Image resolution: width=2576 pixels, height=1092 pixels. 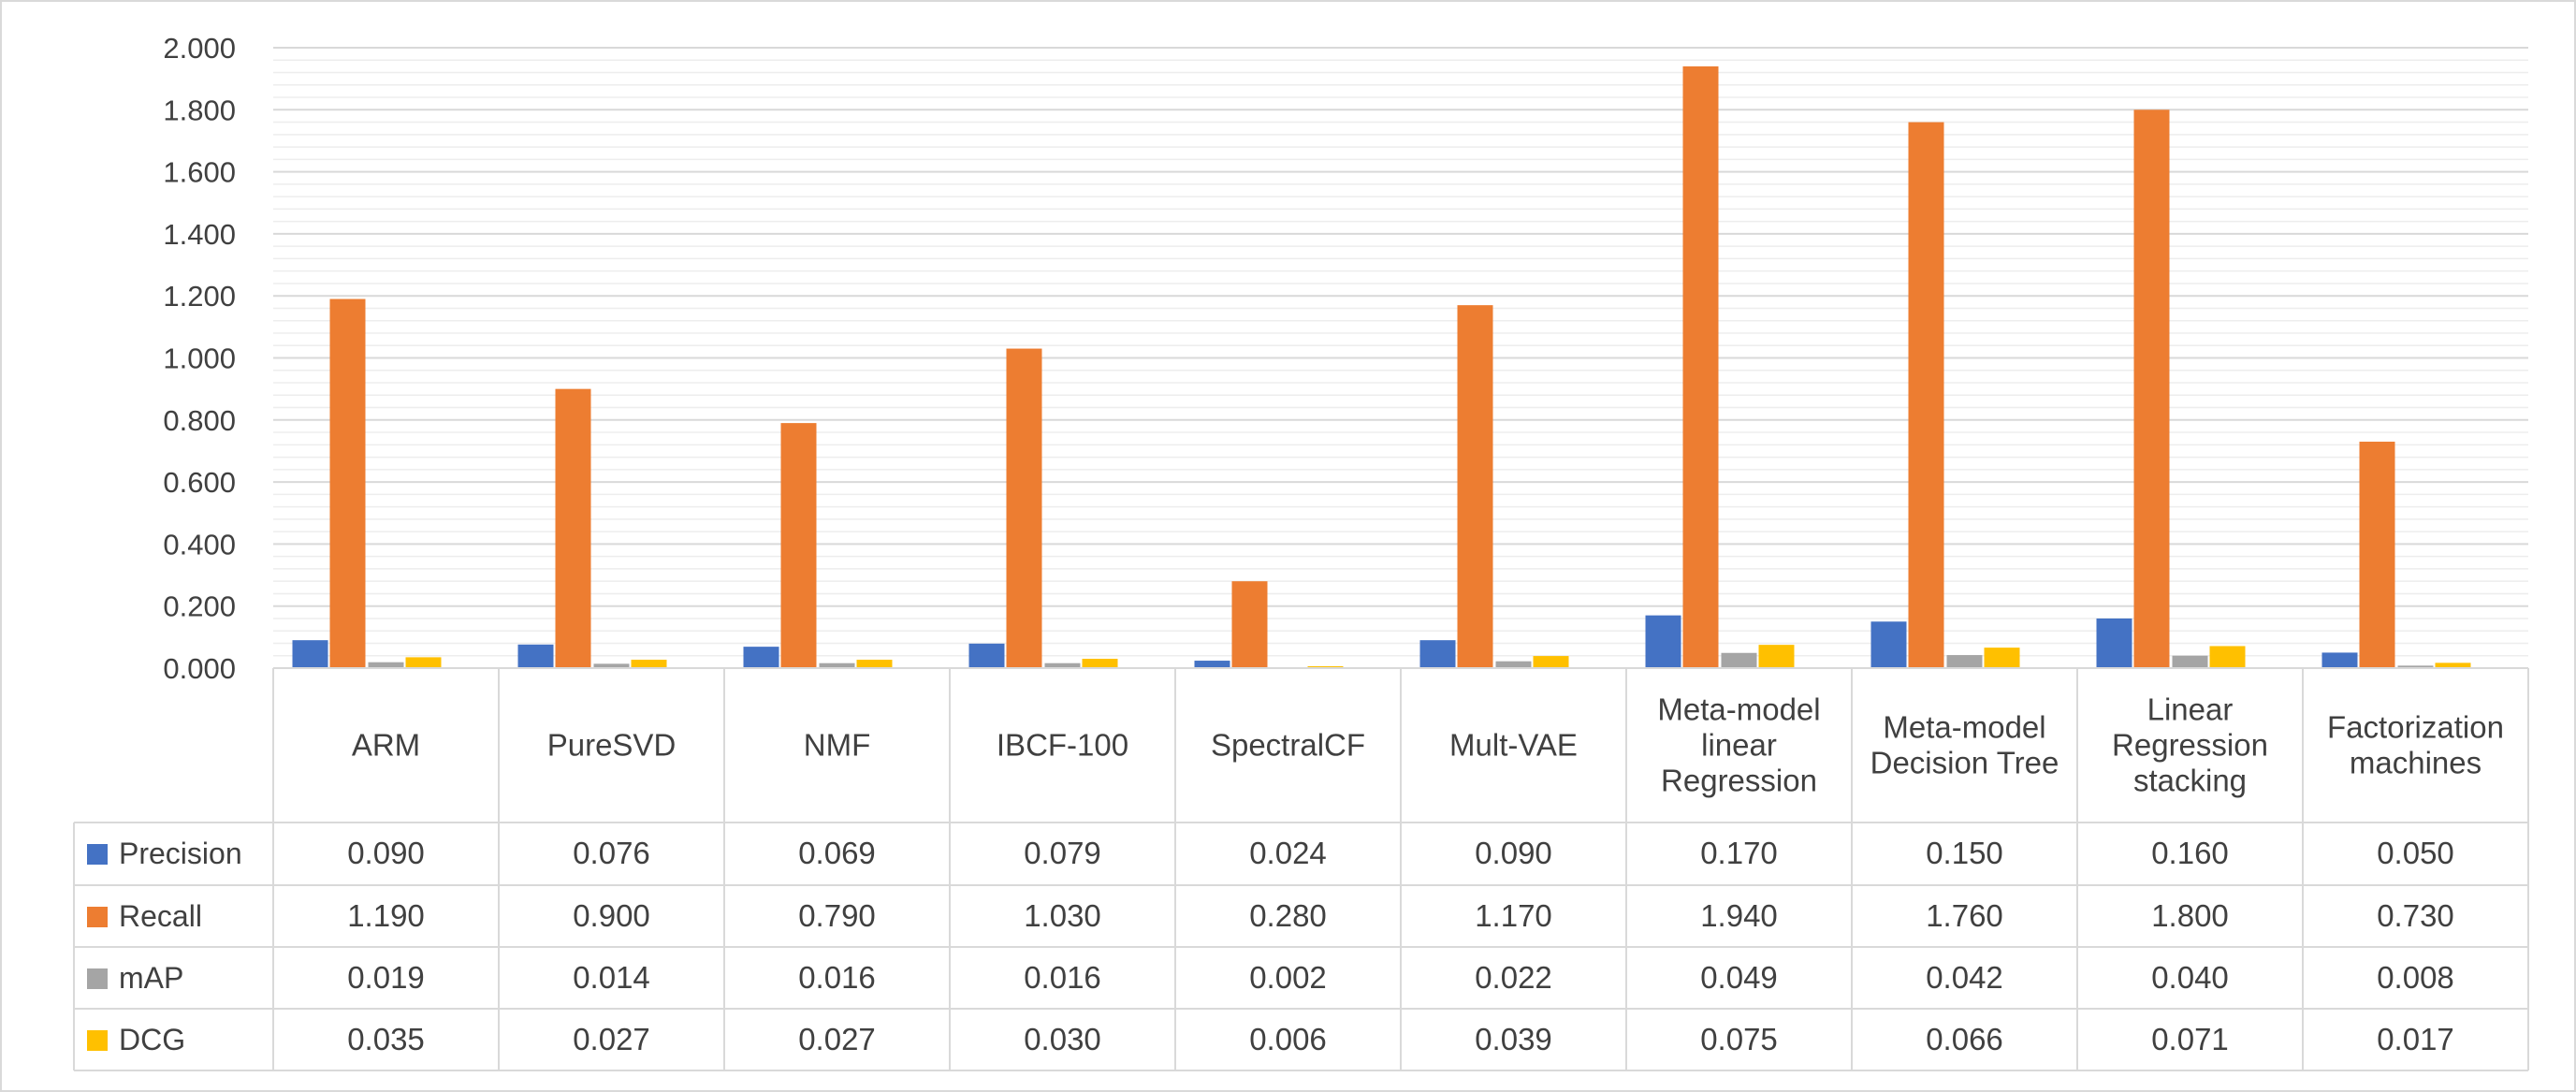 What do you see at coordinates (1288, 853) in the screenshot?
I see `data-table-value: 0.024` at bounding box center [1288, 853].